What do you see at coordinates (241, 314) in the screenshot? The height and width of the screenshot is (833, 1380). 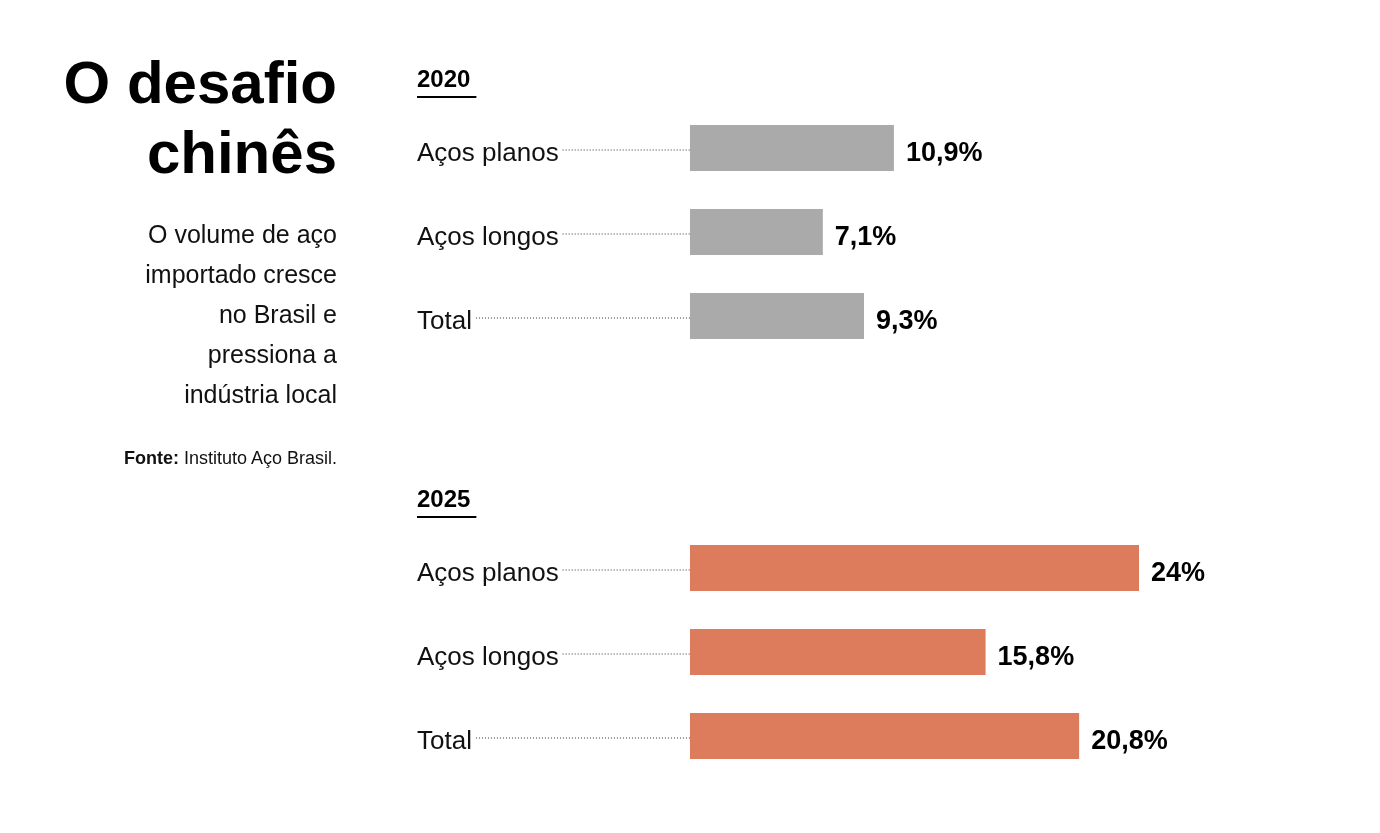 I see `text: O volume de aço importado cresce no Brasil e pressiona a indústria local` at bounding box center [241, 314].